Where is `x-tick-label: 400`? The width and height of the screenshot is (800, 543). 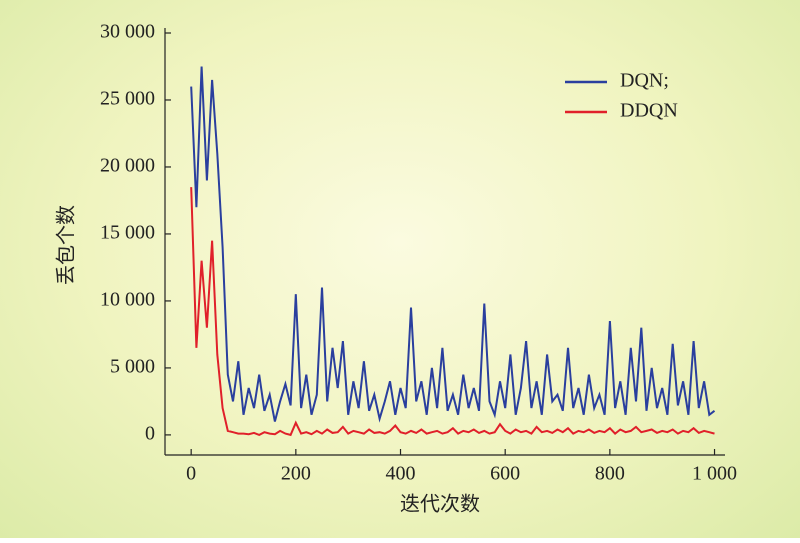
x-tick-label: 400 is located at coordinates (401, 474).